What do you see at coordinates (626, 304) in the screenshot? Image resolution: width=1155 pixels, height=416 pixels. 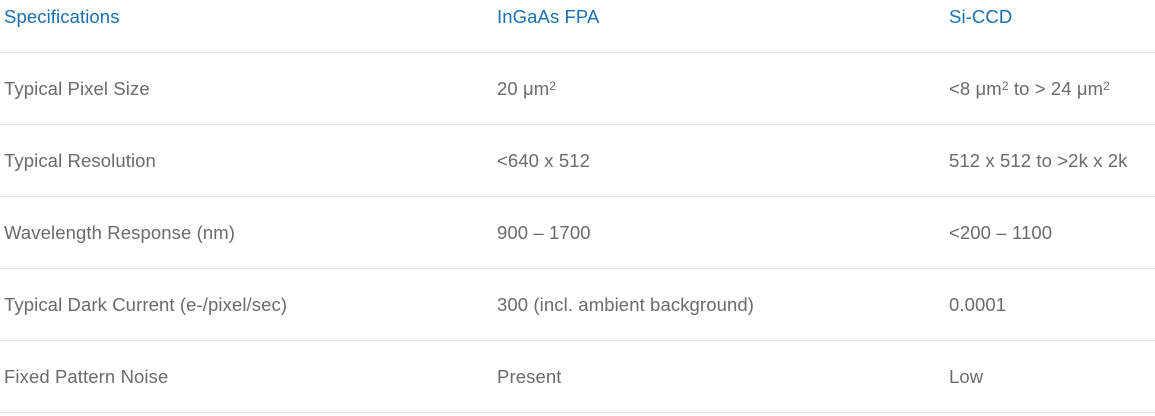 I see `ingaas-value: 300 (incl. ambient background)` at bounding box center [626, 304].